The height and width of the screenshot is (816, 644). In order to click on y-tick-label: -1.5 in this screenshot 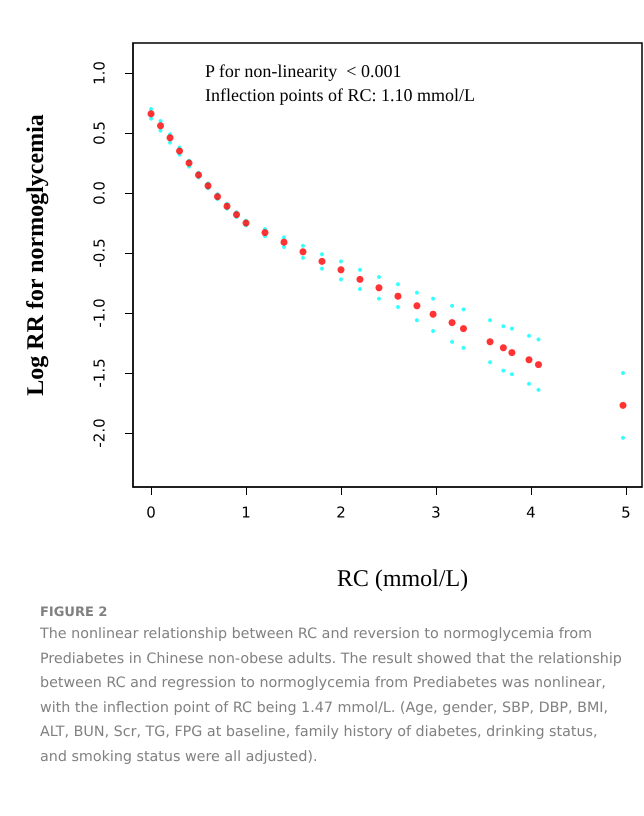, I will do `click(99, 373)`.